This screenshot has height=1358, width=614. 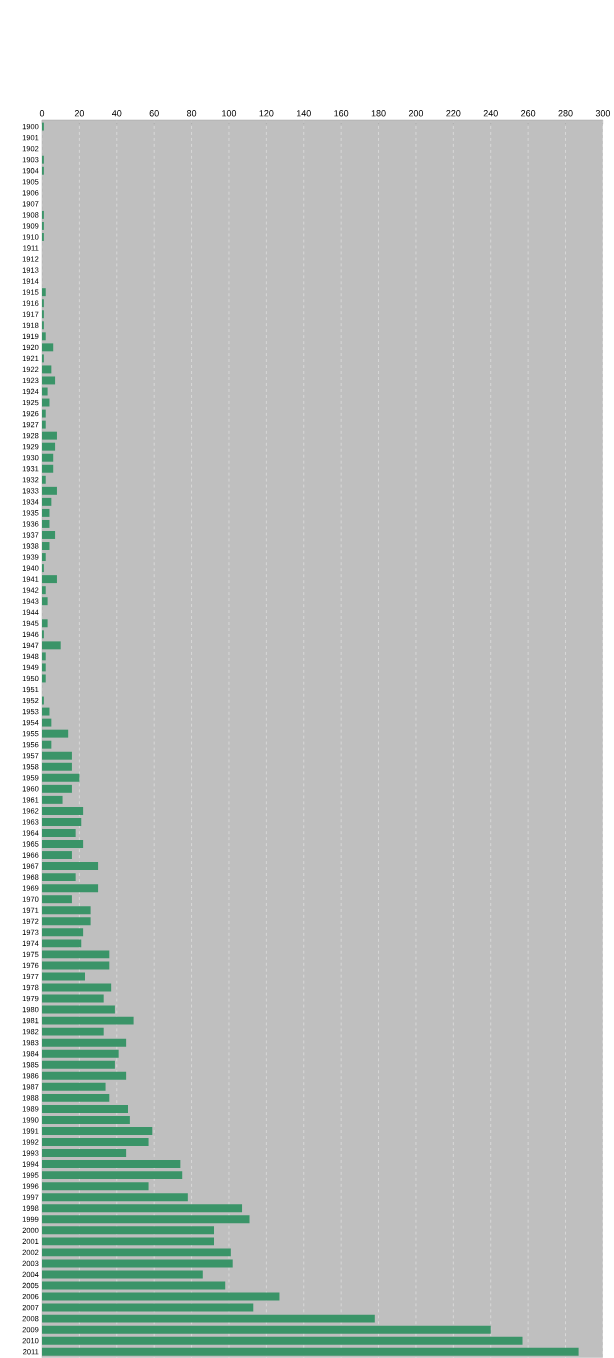 What do you see at coordinates (378, 113) in the screenshot?
I see `x-tick-label: 180` at bounding box center [378, 113].